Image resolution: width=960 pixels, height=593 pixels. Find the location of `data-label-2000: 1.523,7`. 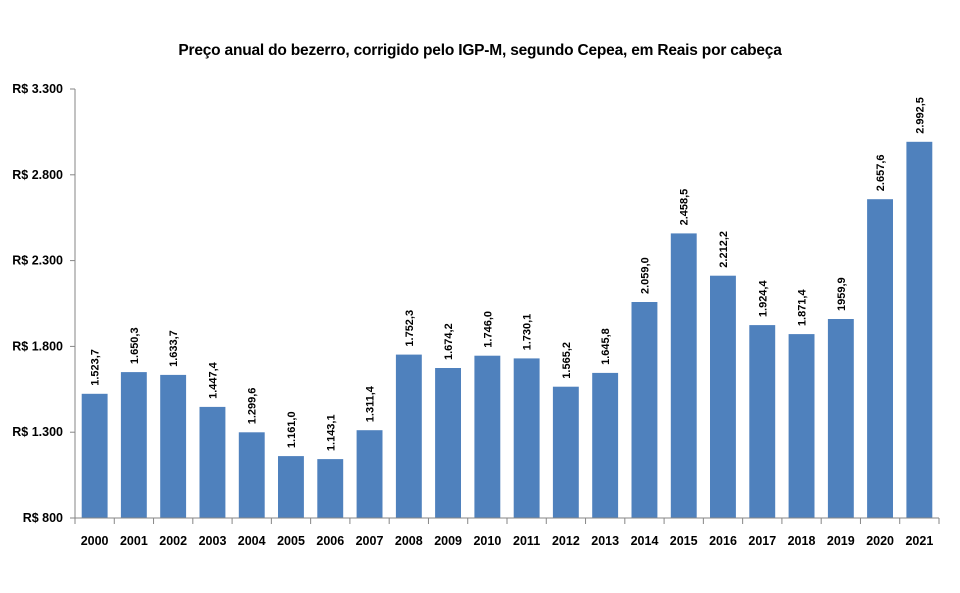

data-label-2000: 1.523,7 is located at coordinates (96, 367).